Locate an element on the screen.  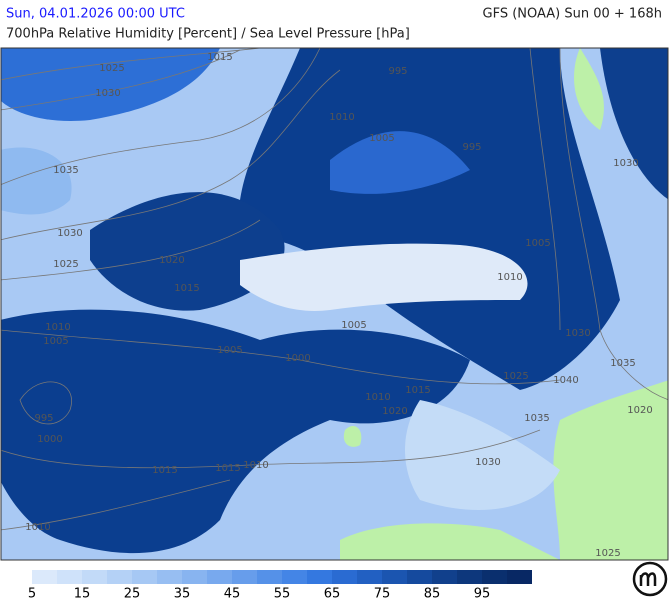
colorbar-label: 85 is located at coordinates (432, 593).